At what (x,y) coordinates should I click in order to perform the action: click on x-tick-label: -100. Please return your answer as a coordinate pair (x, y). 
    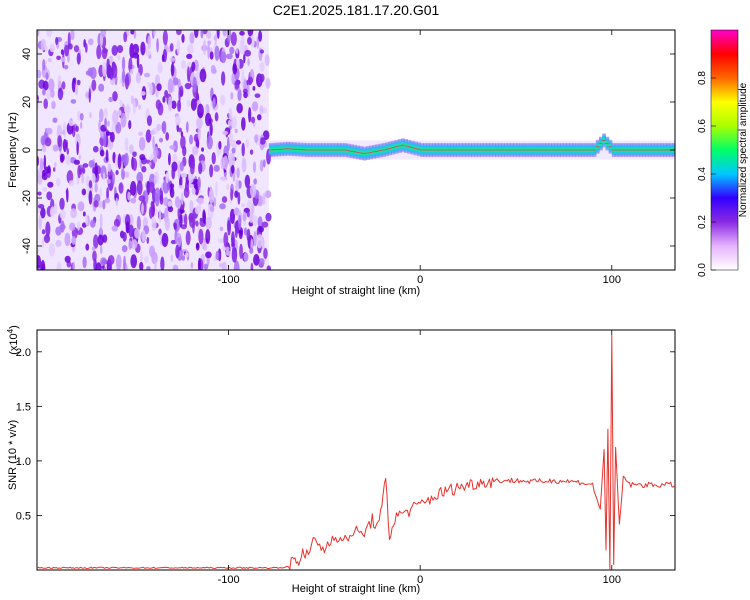
    Looking at the image, I should click on (229, 280).